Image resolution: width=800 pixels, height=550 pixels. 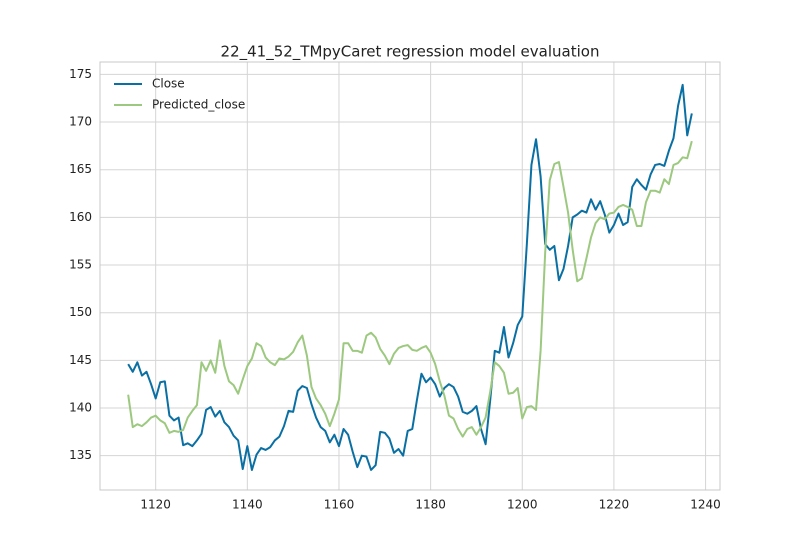 What do you see at coordinates (339, 505) in the screenshot?
I see `x-tick-label: 1160` at bounding box center [339, 505].